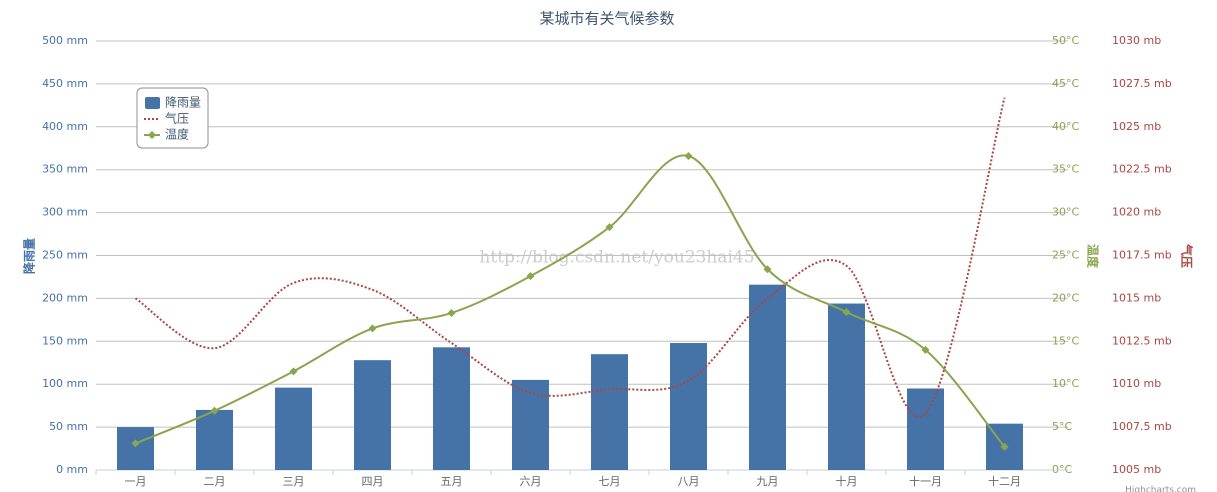  Describe the element at coordinates (373, 481) in the screenshot. I see `x-tick-label: 四月` at that location.